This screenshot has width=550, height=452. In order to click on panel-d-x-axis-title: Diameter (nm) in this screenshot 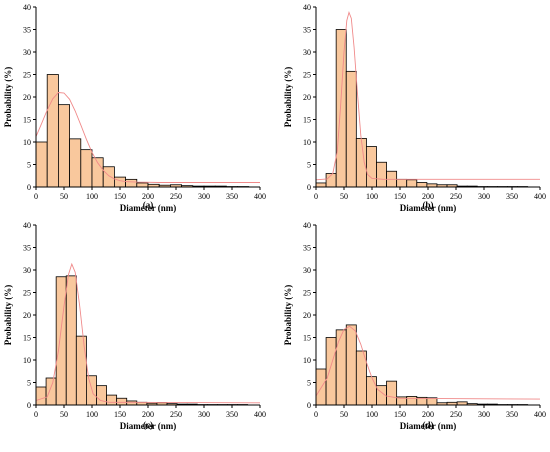, I will do `click(428, 426)`.